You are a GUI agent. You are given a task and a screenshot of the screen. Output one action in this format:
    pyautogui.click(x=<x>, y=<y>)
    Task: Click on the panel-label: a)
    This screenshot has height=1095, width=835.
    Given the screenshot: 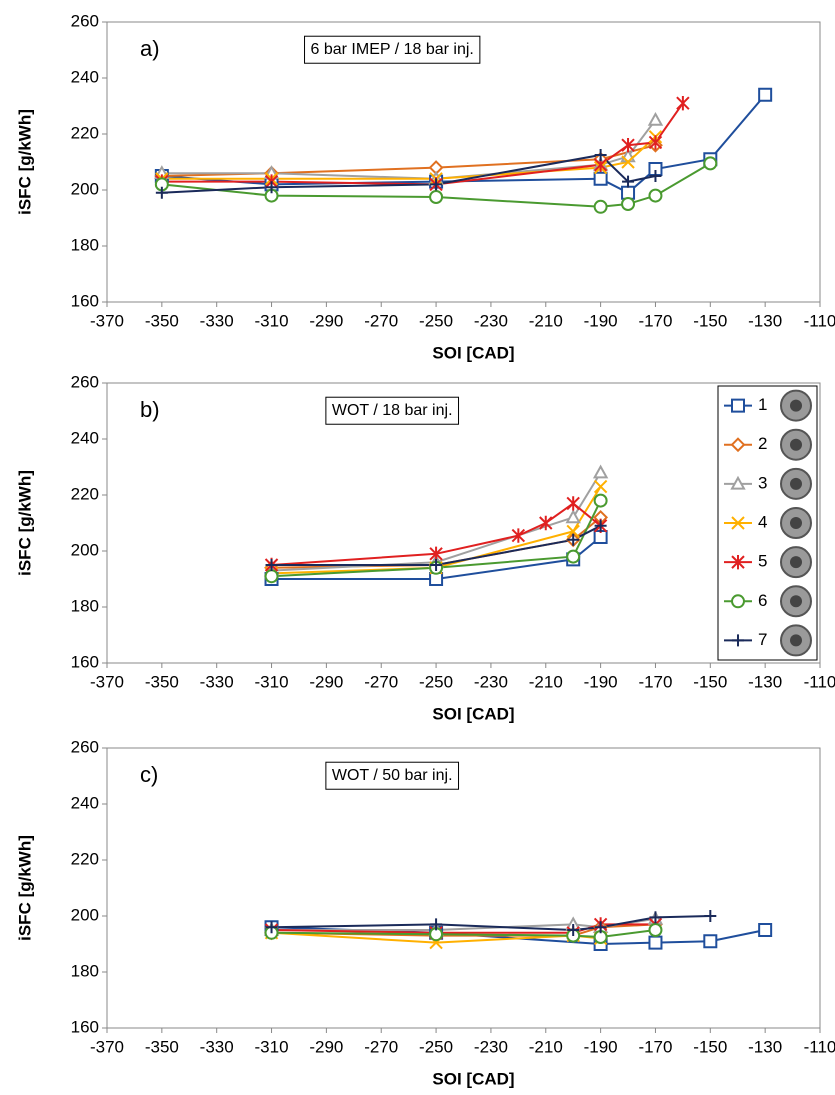 What is the action you would take?
    pyautogui.click(x=150, y=48)
    